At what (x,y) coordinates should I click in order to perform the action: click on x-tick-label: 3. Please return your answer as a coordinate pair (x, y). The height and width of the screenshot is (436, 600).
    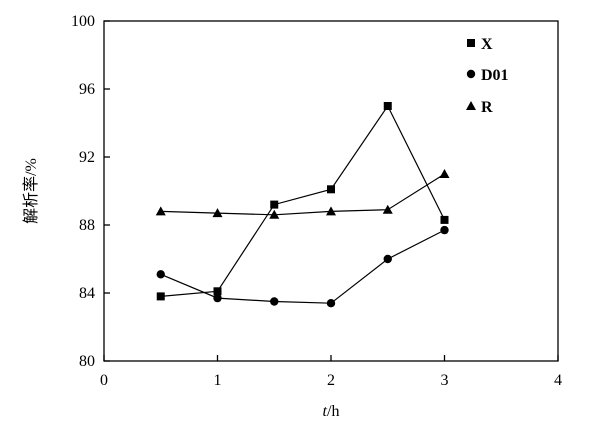
    Looking at the image, I should click on (445, 380).